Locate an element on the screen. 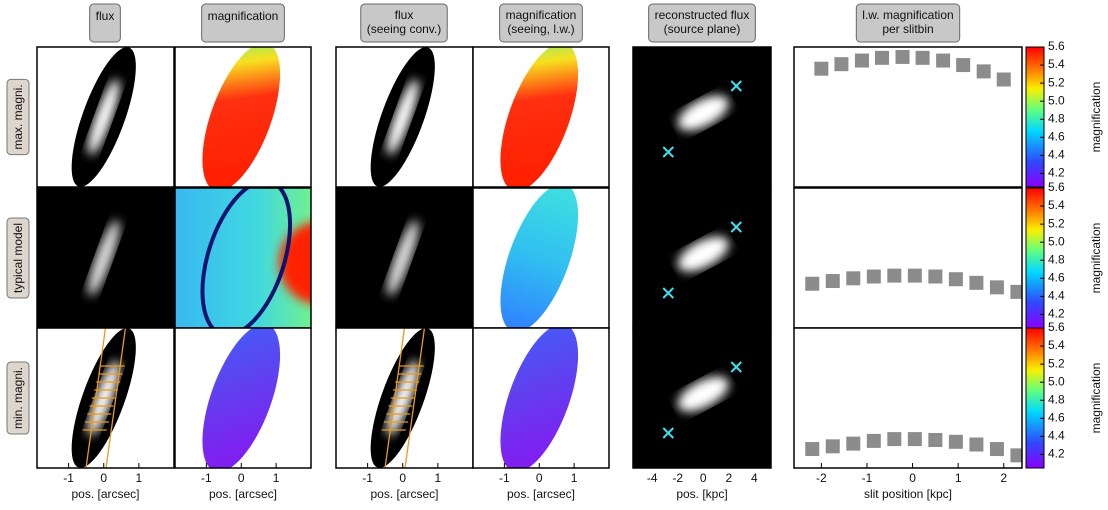 This screenshot has height=510, width=1108. header-text: per slitbin is located at coordinates (907, 29).